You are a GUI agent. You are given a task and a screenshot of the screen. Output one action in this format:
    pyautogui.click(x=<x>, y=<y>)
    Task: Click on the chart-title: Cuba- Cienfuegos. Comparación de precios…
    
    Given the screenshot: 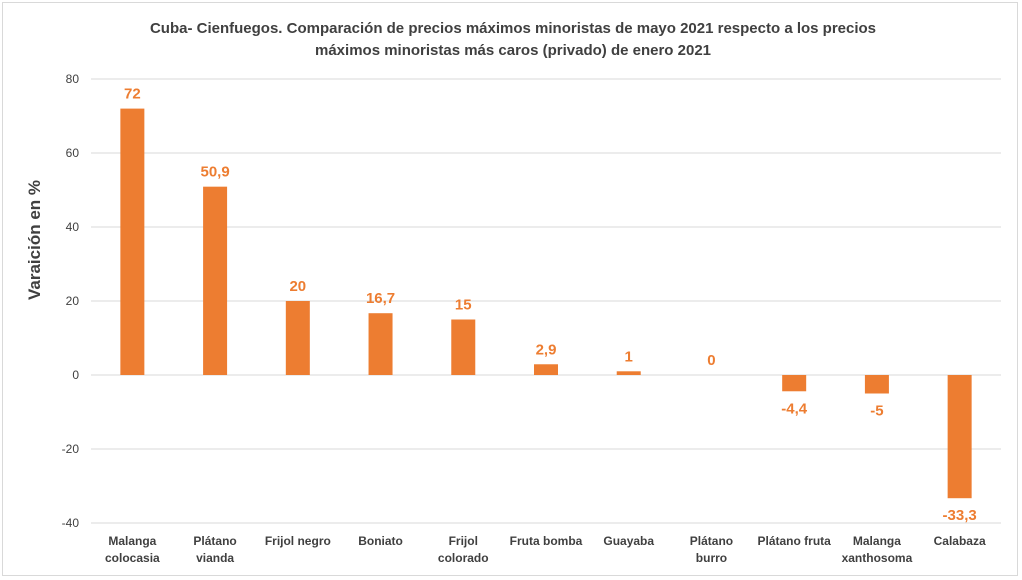 What is the action you would take?
    pyautogui.click(x=513, y=39)
    